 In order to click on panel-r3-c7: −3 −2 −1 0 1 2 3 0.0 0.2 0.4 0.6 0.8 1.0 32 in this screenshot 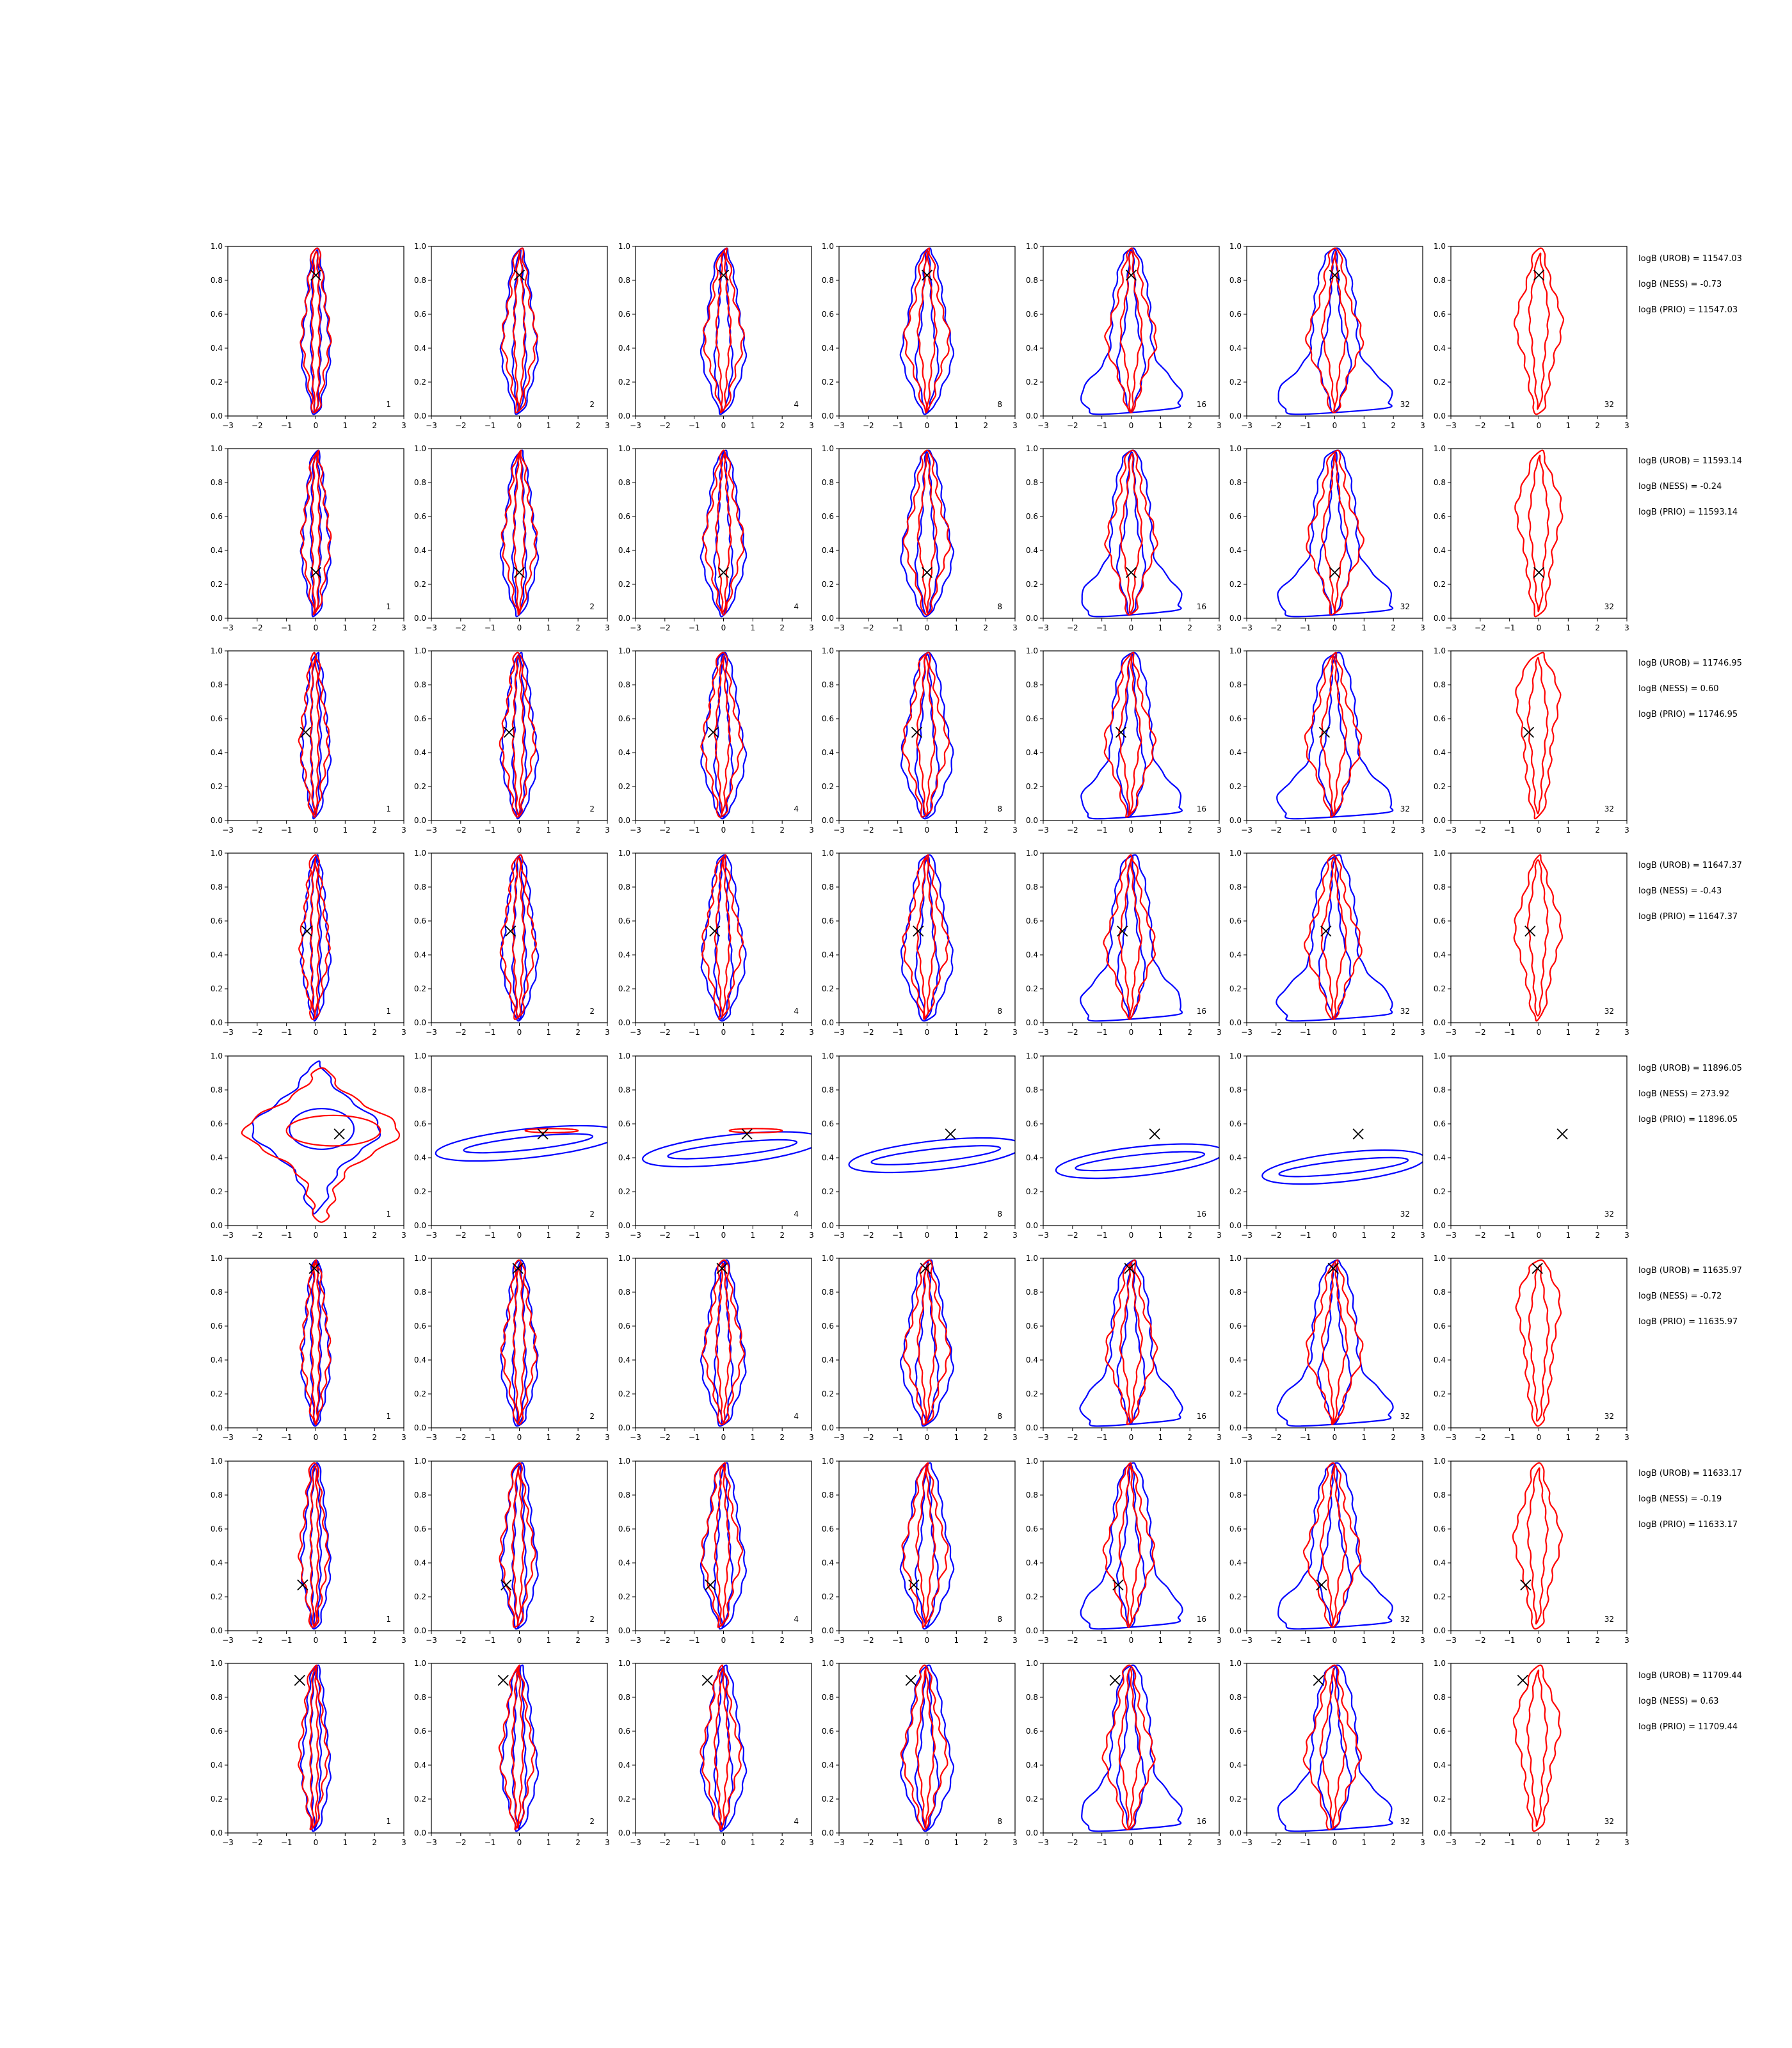, I will do `click(1531, 740)`.